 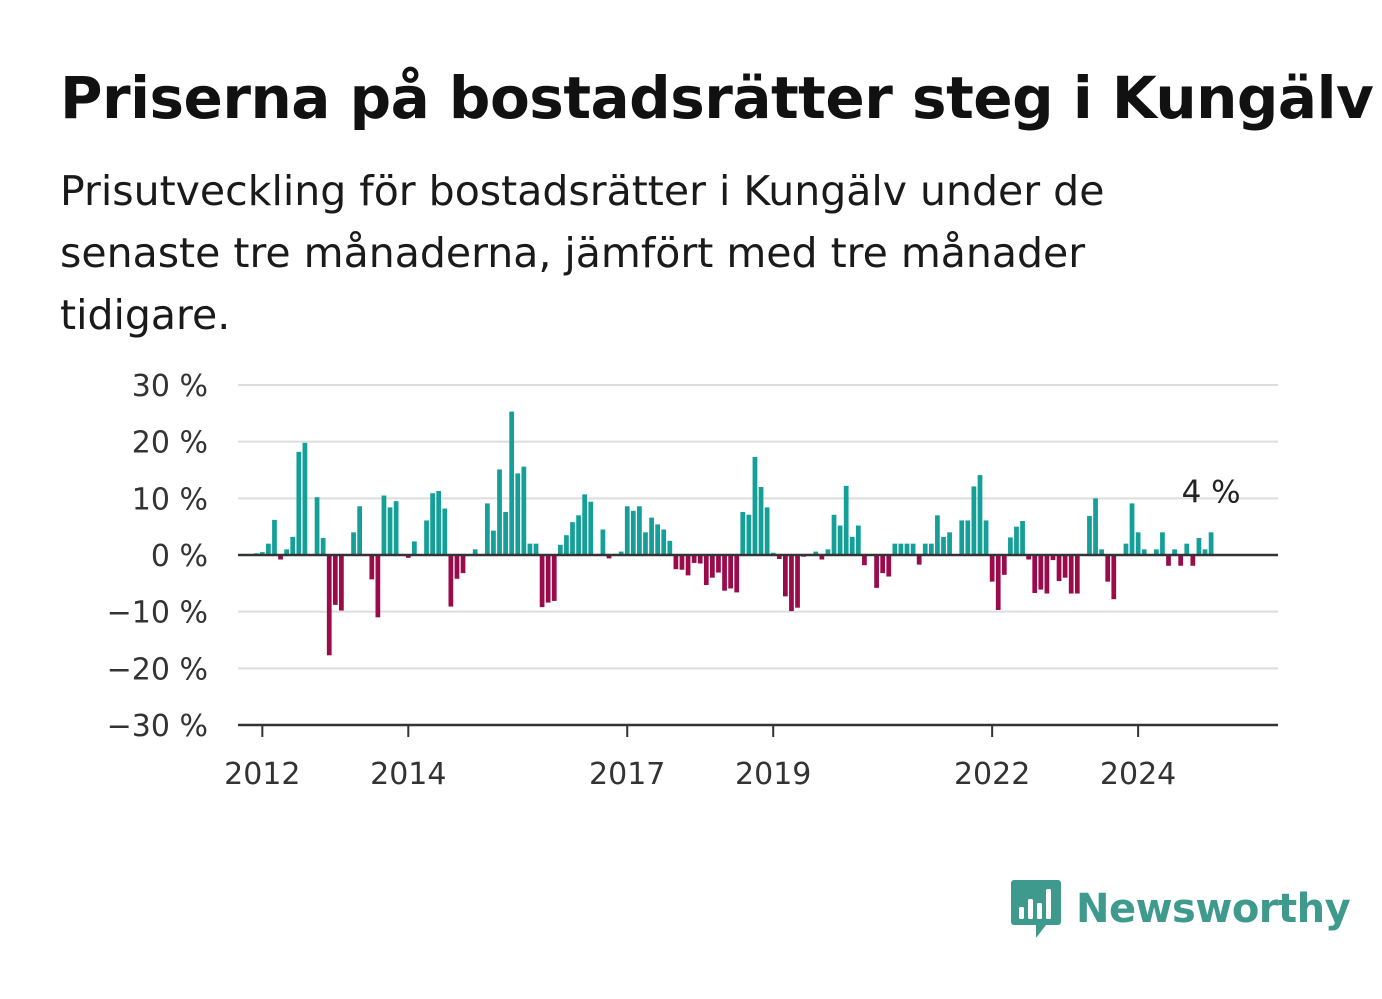 What do you see at coordinates (170, 499) in the screenshot?
I see `y-tick-label: 10 %` at bounding box center [170, 499].